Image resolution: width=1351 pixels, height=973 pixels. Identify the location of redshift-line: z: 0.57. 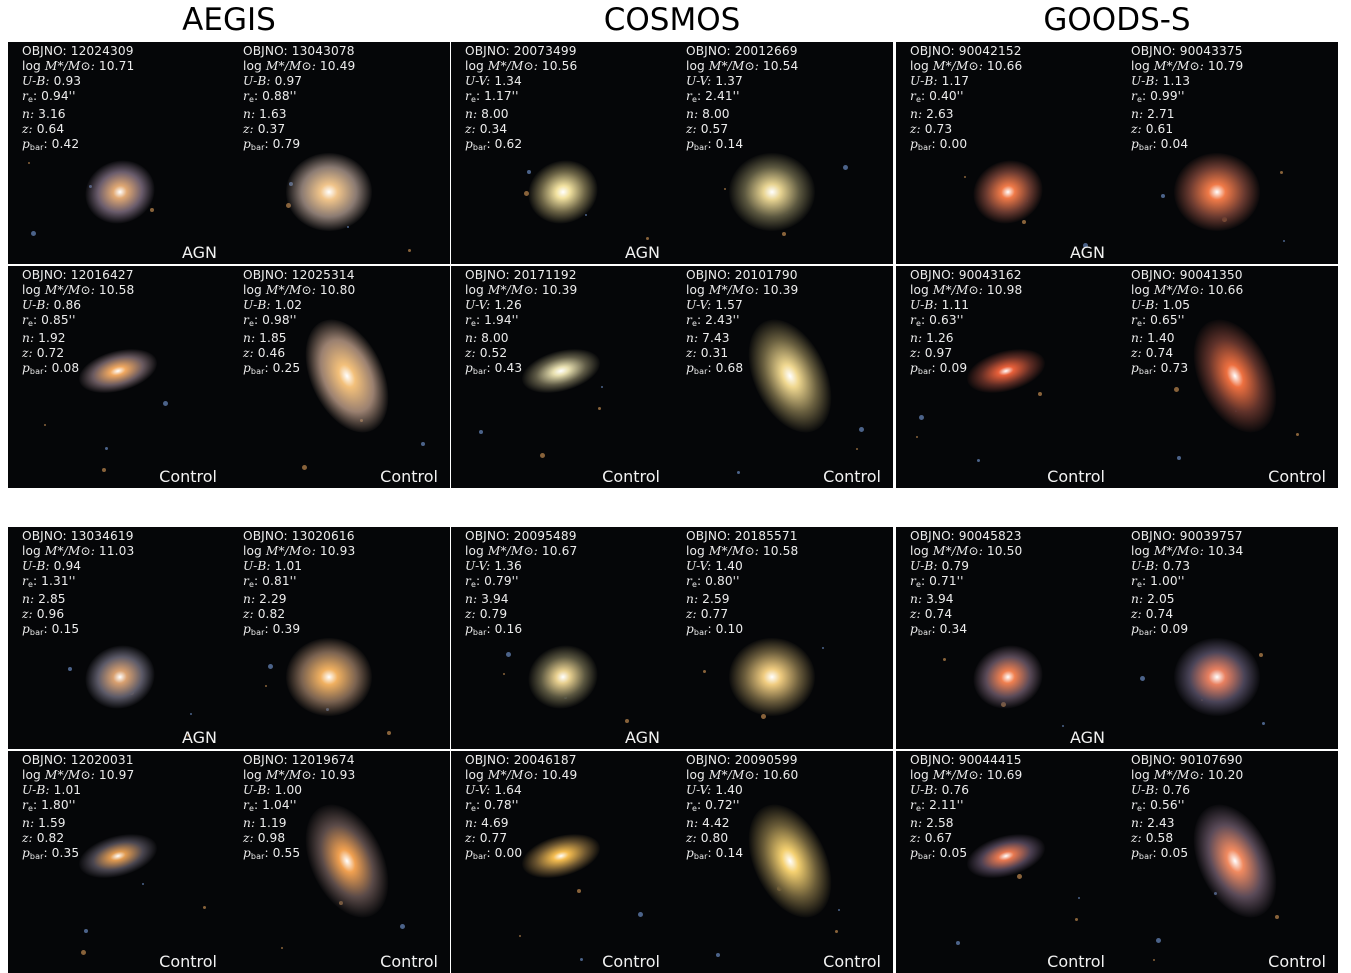
(707, 129).